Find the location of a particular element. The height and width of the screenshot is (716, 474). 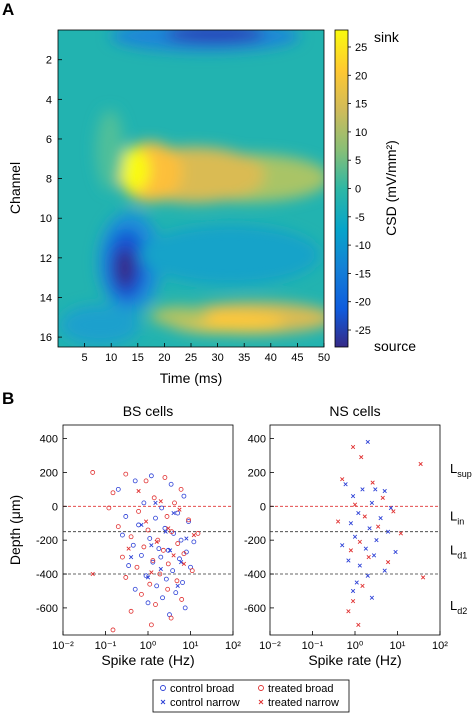

y-tick-label: 200 is located at coordinates (257, 473).